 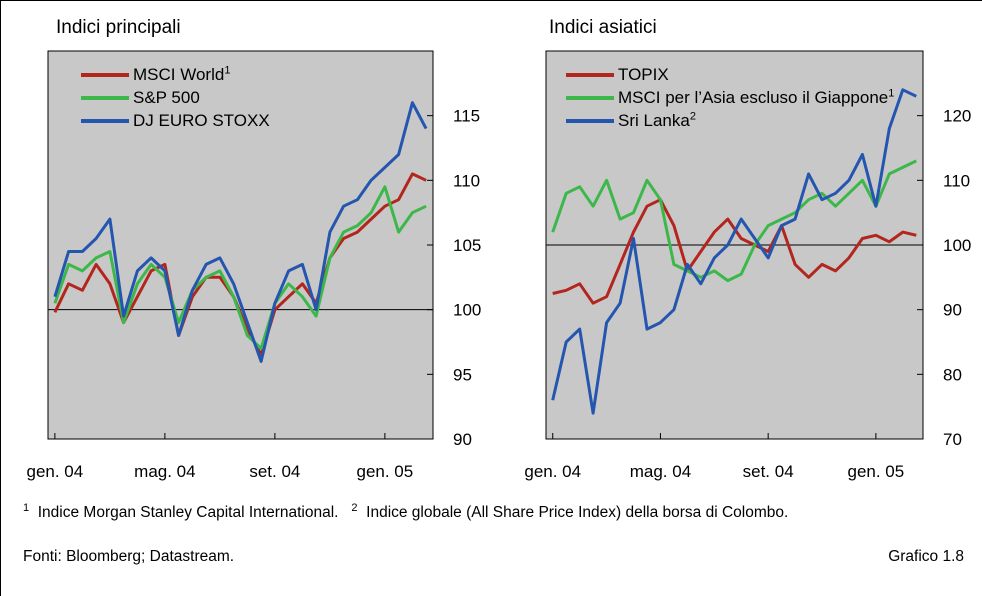 What do you see at coordinates (466, 116) in the screenshot?
I see `y-tick-label: 115` at bounding box center [466, 116].